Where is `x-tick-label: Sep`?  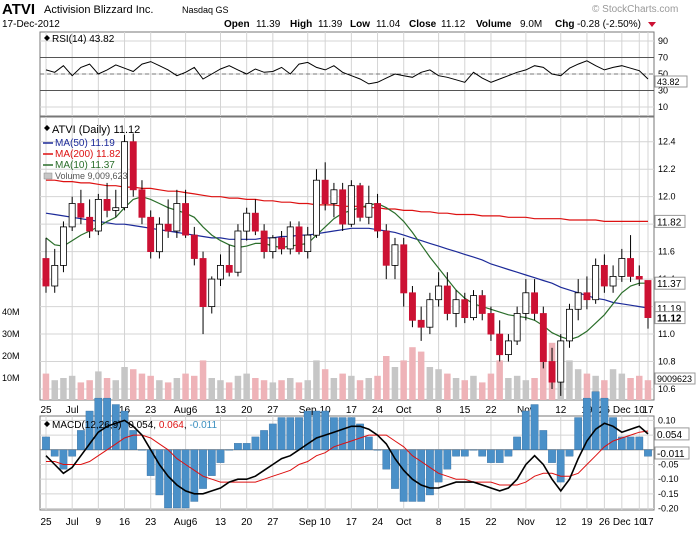 x-tick-label: Sep is located at coordinates (308, 410).